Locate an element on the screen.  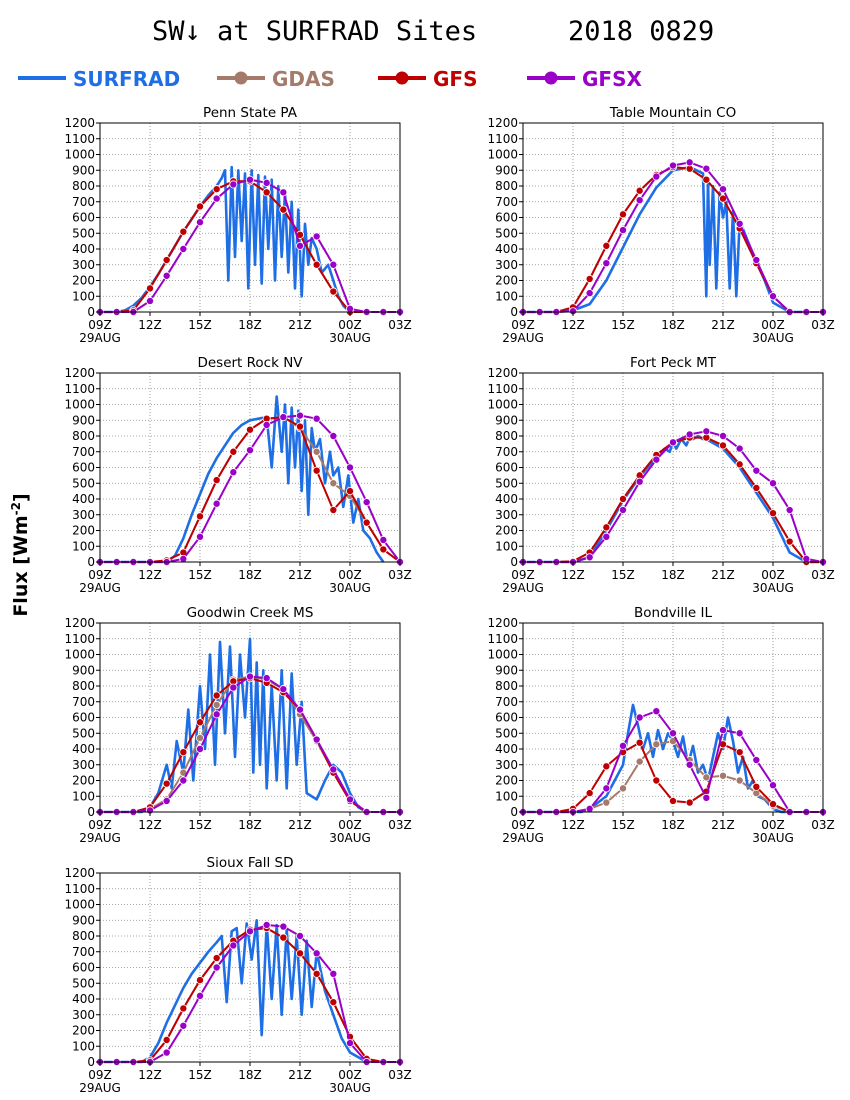
legend-label-gfsx: GFSX is located at coordinates (612, 79).